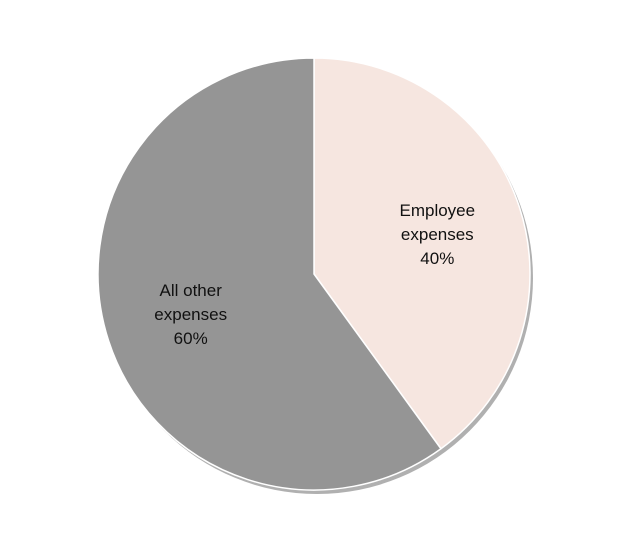  I want to click on pie-slice-label-line: 60%, so click(191, 338).